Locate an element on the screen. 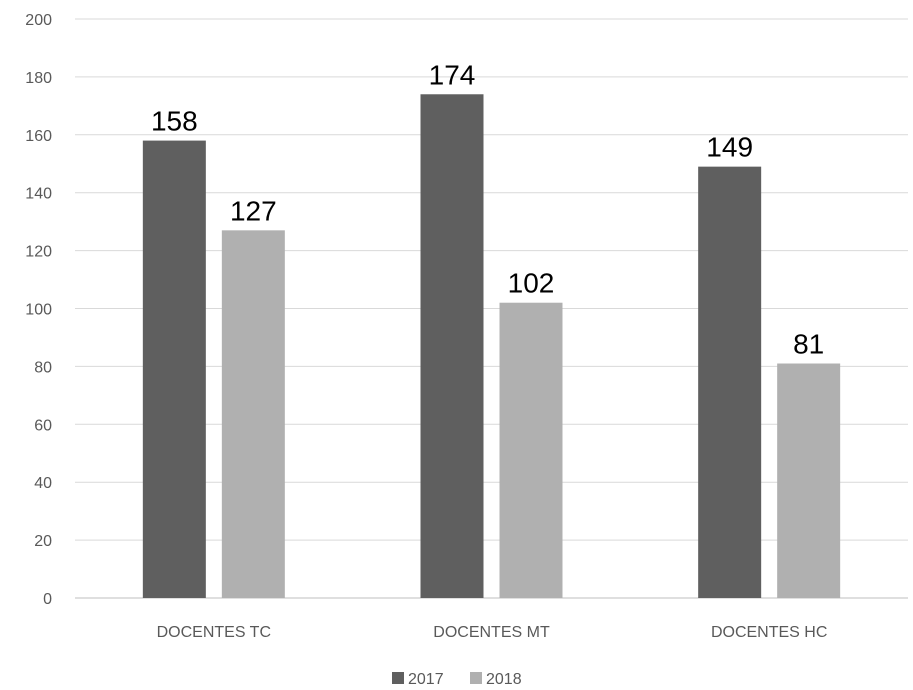 The height and width of the screenshot is (690, 913). data-label: 127 is located at coordinates (253, 210).